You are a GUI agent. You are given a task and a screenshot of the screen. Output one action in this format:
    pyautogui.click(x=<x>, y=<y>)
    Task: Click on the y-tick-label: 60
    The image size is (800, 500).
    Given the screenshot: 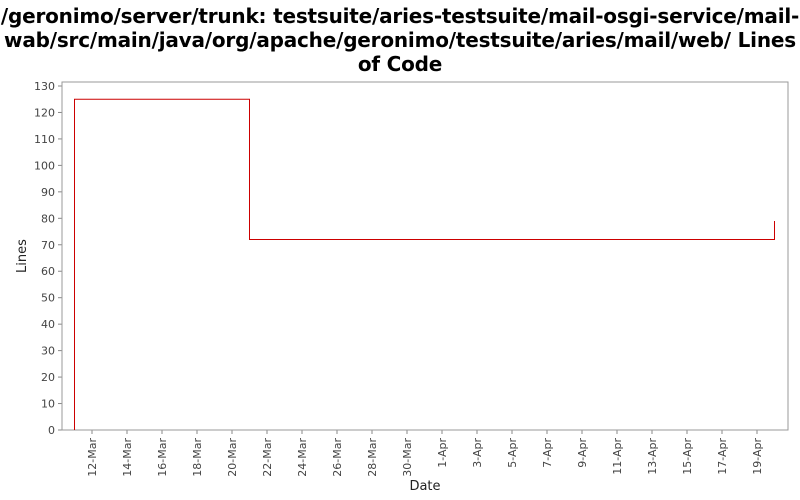 What is the action you would take?
    pyautogui.click(x=48, y=271)
    